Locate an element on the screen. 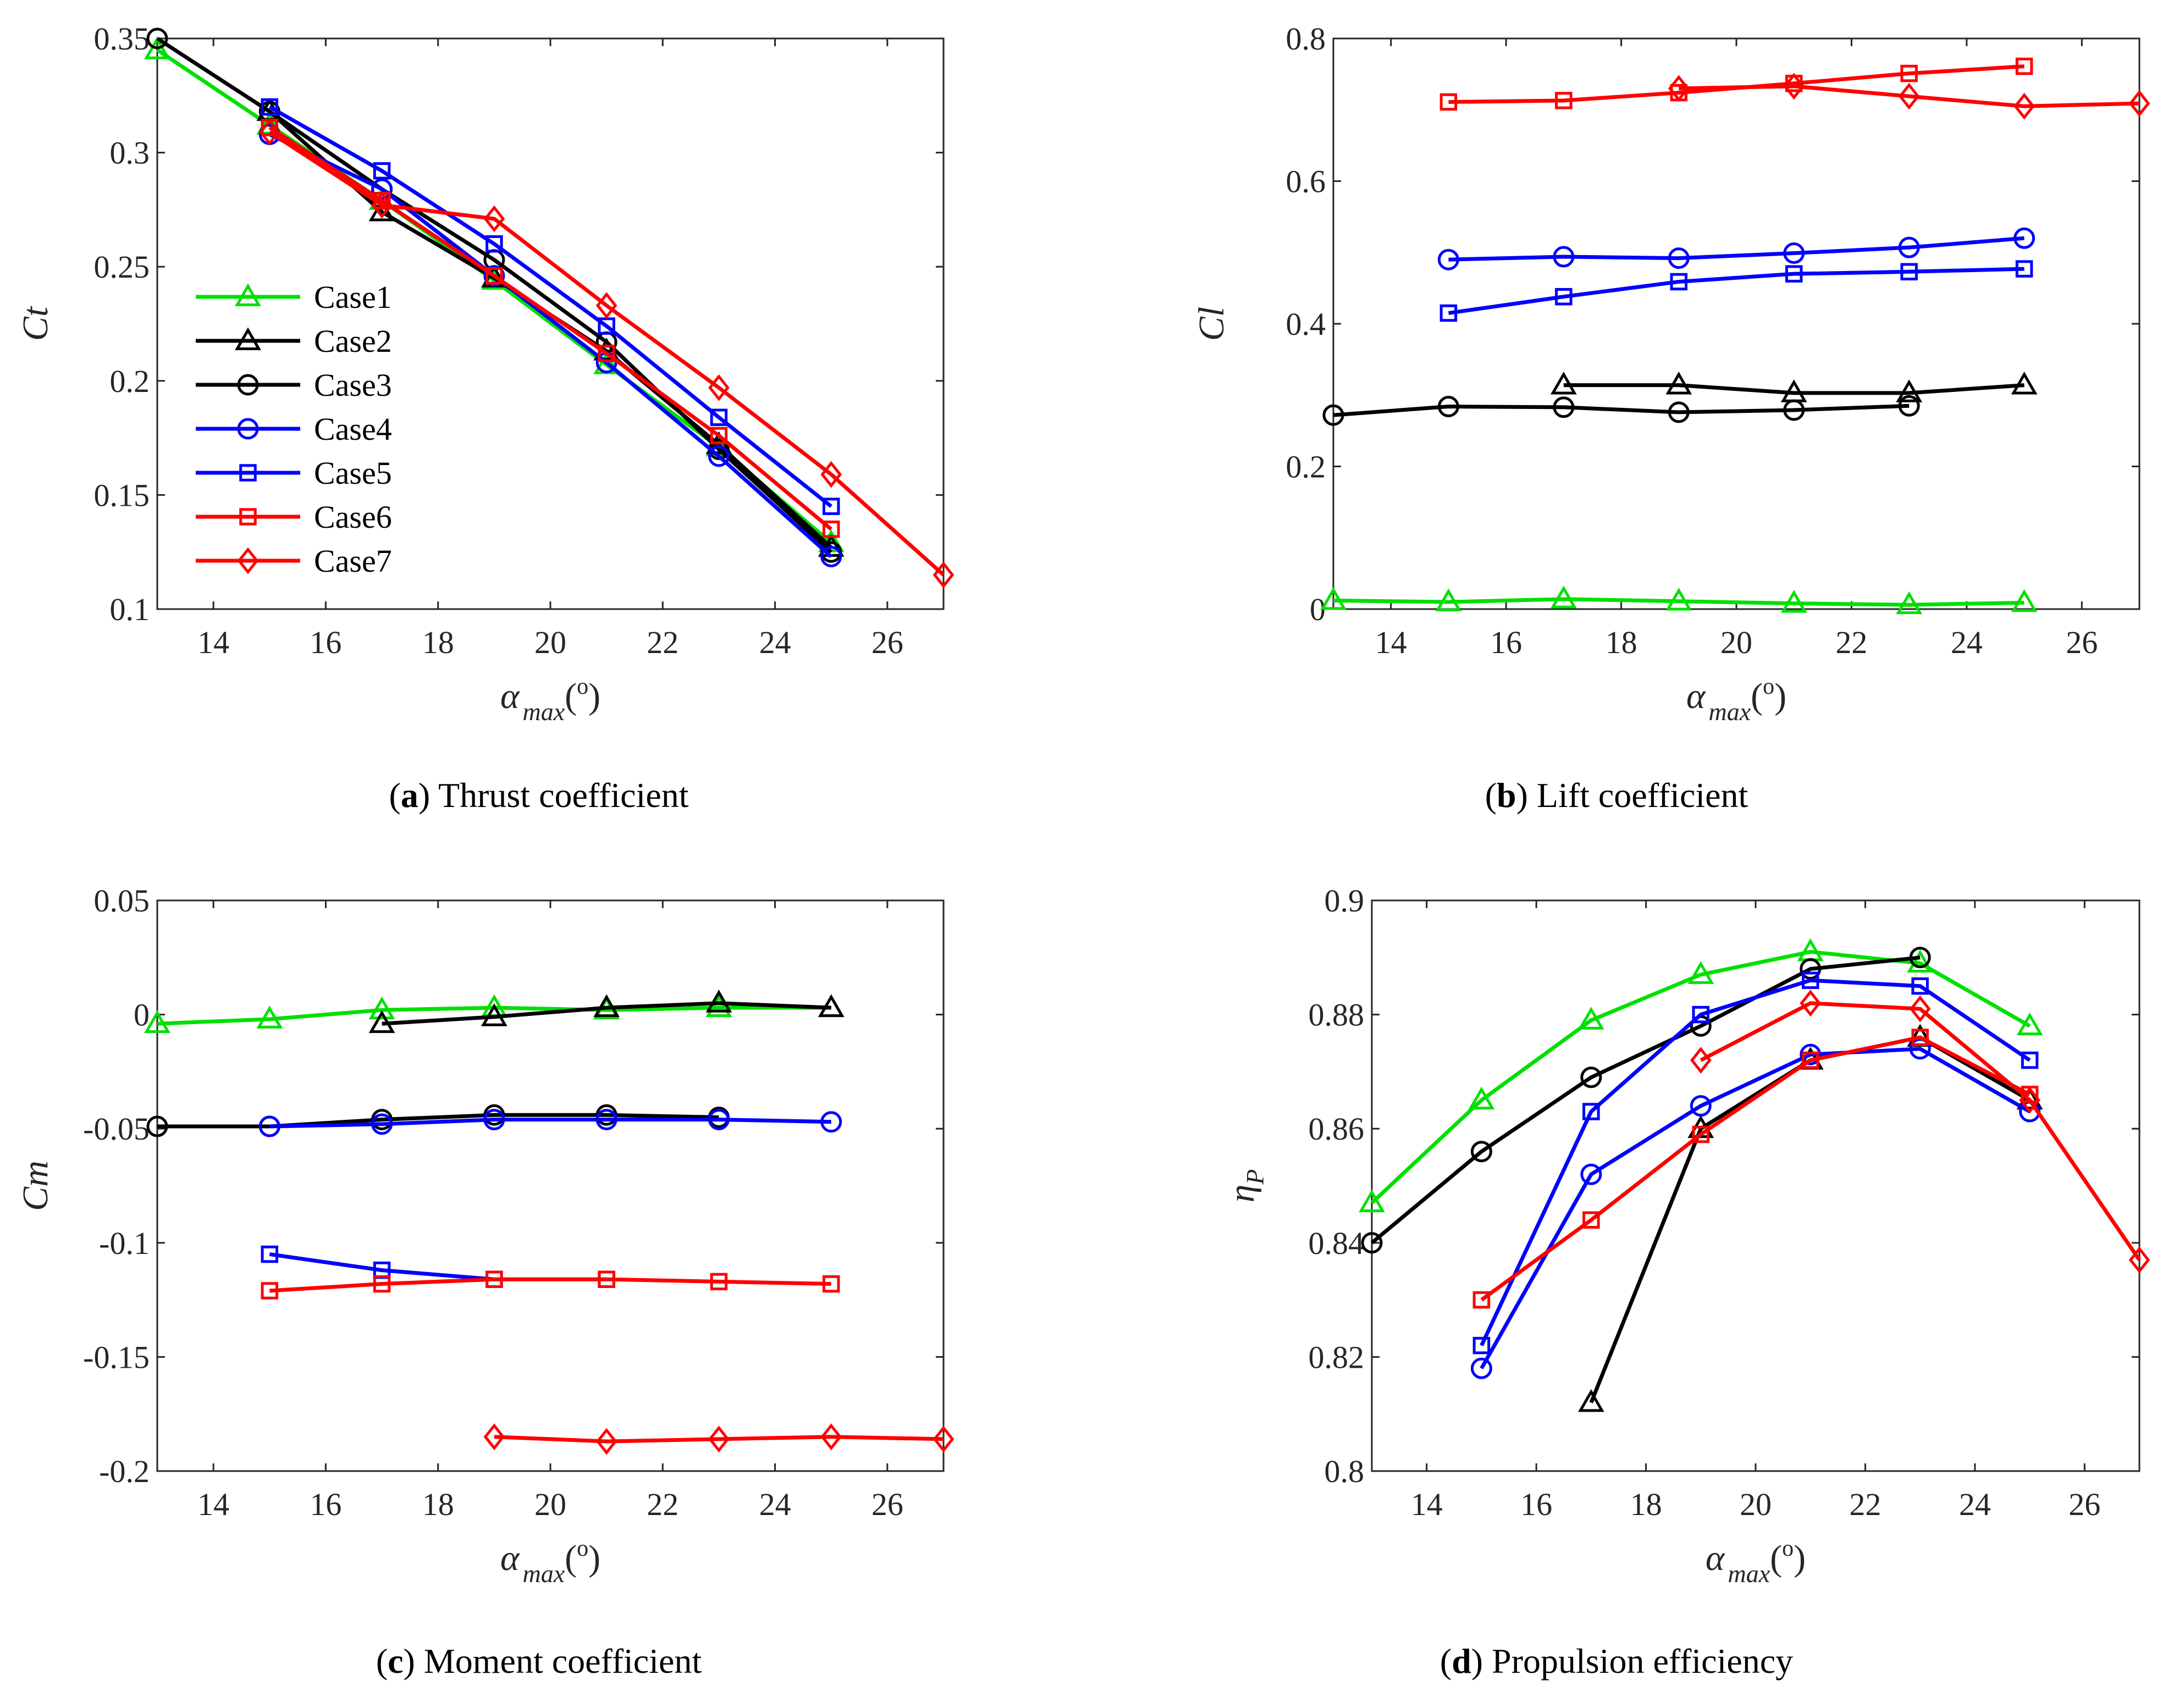 The width and height of the screenshot is (2157, 1708). panel-a-series-case4-marker is located at coordinates (719, 456).